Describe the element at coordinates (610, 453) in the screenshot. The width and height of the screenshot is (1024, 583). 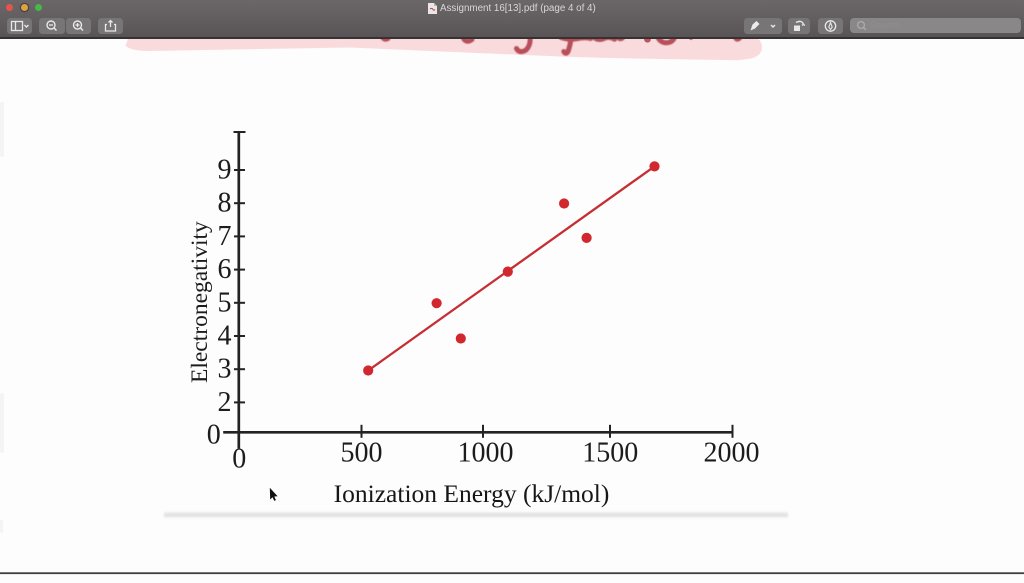
I see `svg-text: 1500` at that location.